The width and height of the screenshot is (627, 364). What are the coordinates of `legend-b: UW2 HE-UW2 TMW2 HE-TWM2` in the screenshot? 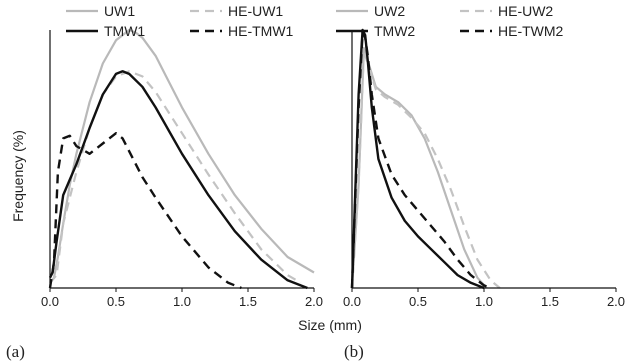 It's located at (450, 21).